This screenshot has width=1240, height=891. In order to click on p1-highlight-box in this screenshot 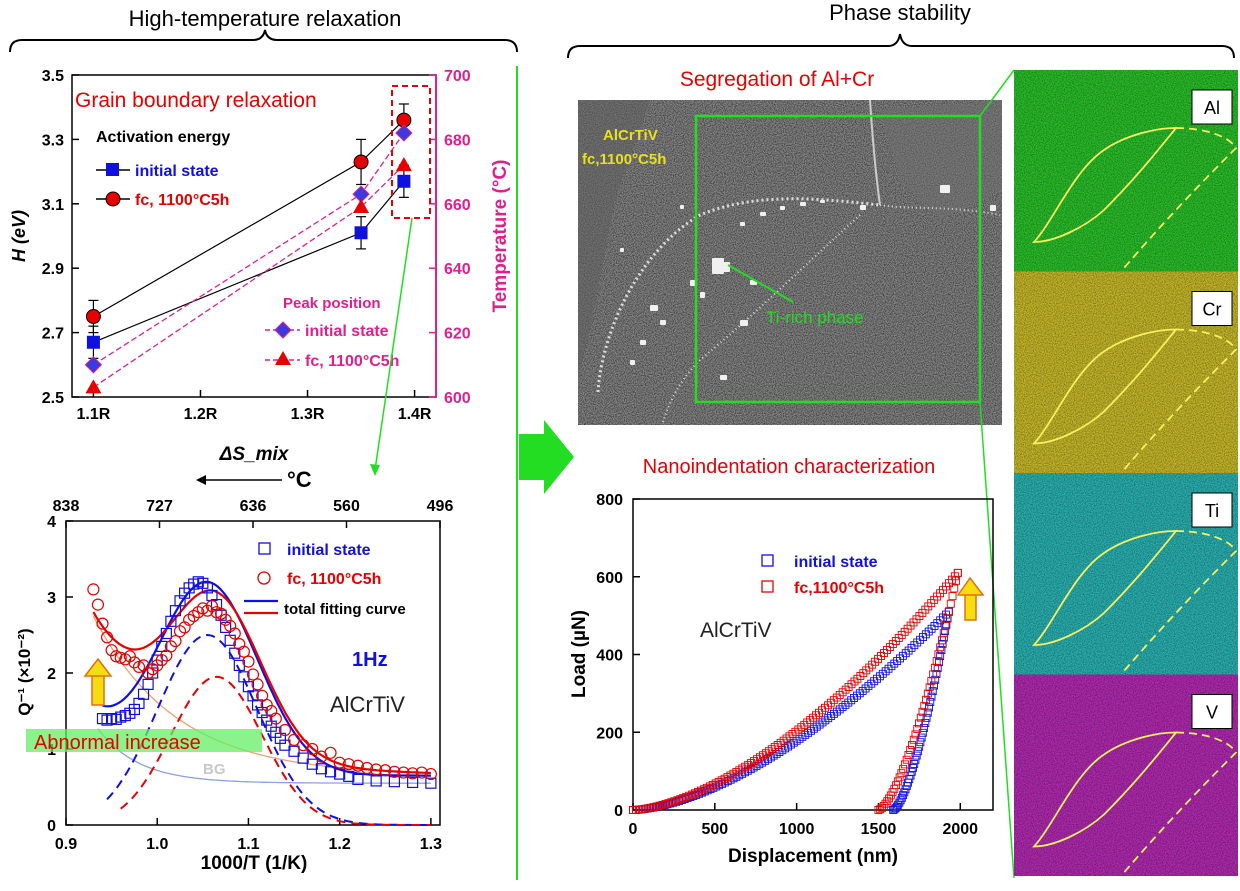, I will do `click(411, 152)`.